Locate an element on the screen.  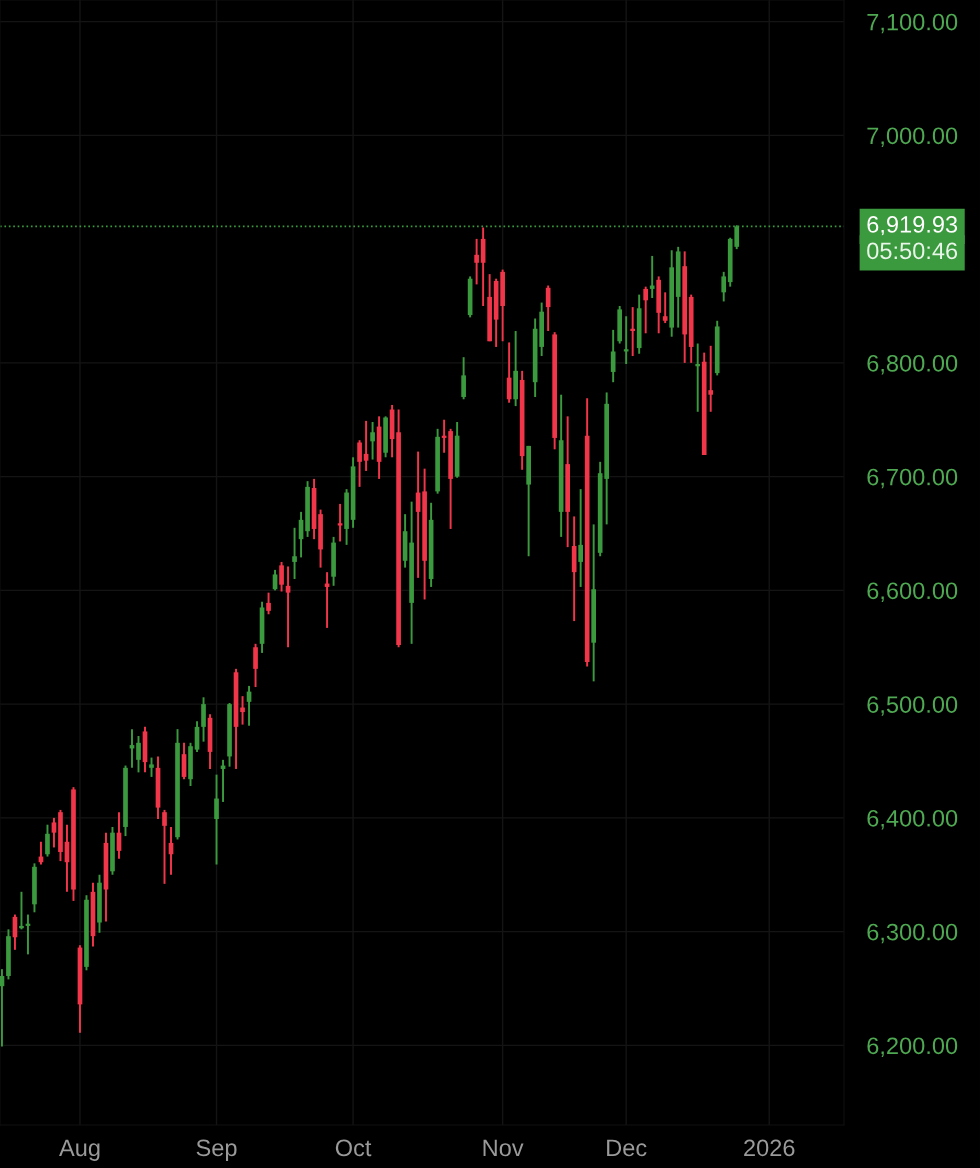
y-tick-label: 6,400.00 is located at coordinates (912, 819).